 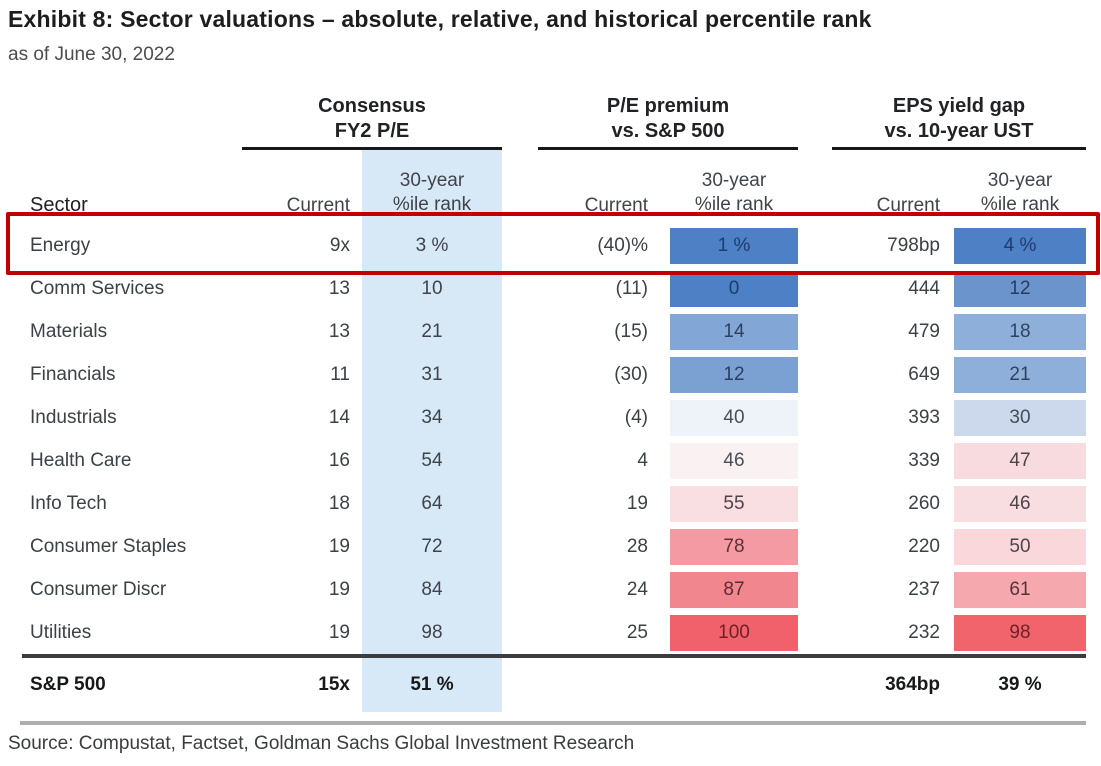 I want to click on fy2-percentile-cell: 64, so click(x=432, y=503).